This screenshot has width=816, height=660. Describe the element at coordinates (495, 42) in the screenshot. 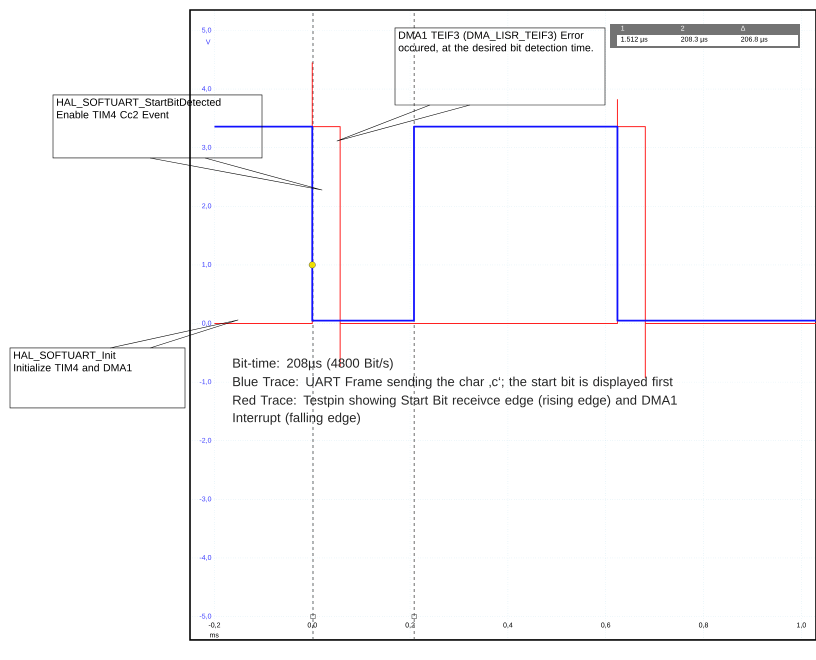

I see `annotation: DMA1 TEIF3 (DMA_LISR_TEIF3) Error occured, at the desired bit detection time.` at that location.